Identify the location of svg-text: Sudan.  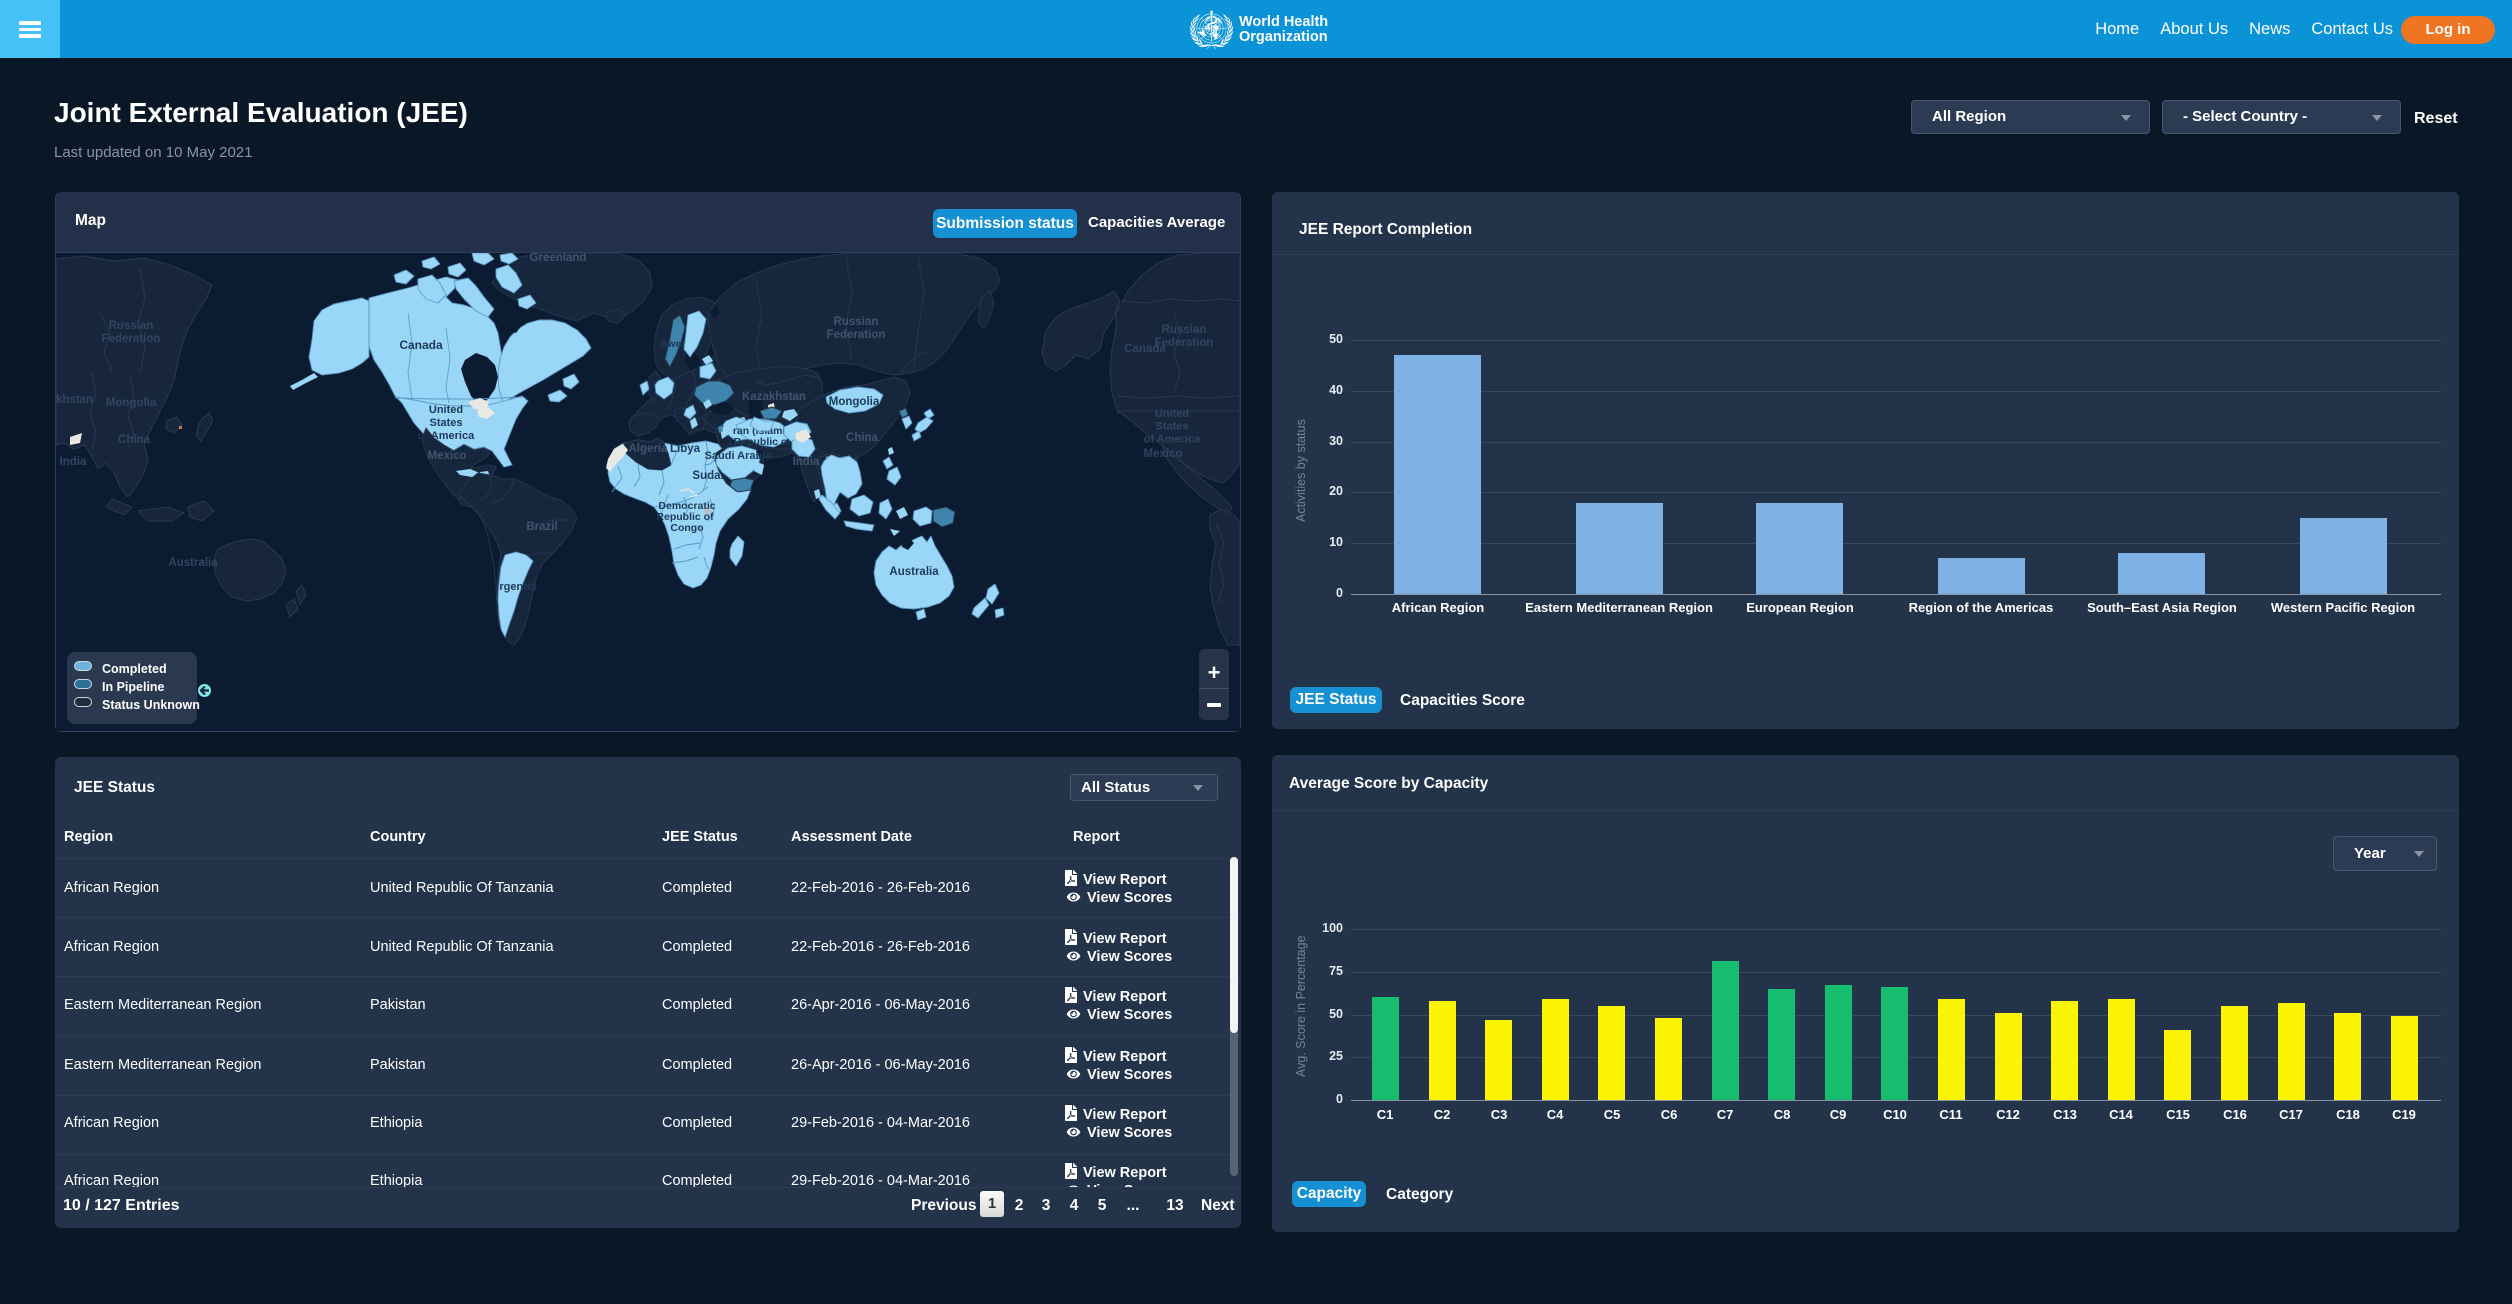
(709, 476).